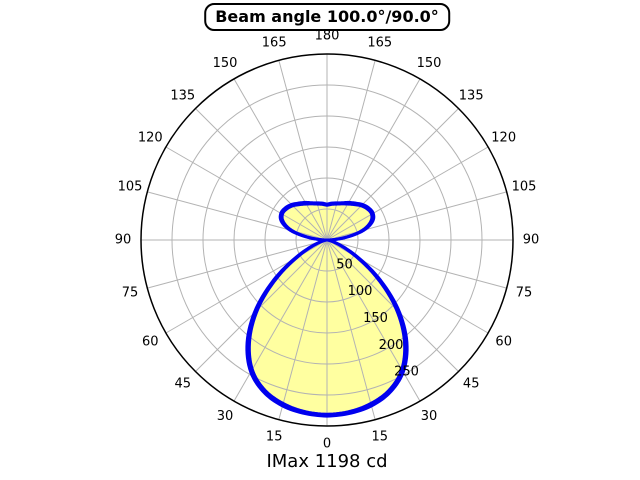 This screenshot has width=640, height=480. I want to click on angle-tick-label: 0, so click(327, 444).